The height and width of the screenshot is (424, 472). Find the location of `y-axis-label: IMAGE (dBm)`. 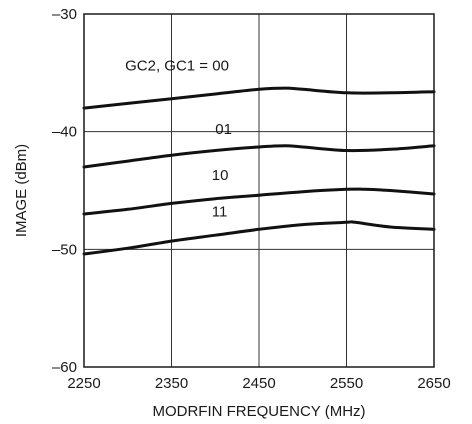

y-axis-label: IMAGE (dBm) is located at coordinates (21, 190).